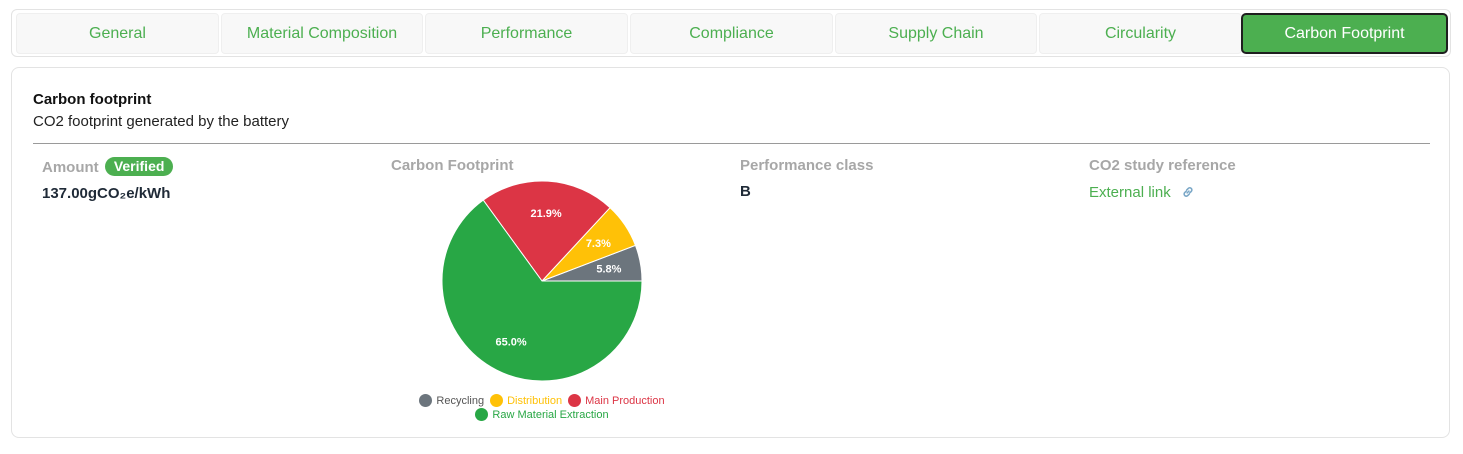 The width and height of the screenshot is (1463, 454). I want to click on external-link: External link, so click(1142, 193).